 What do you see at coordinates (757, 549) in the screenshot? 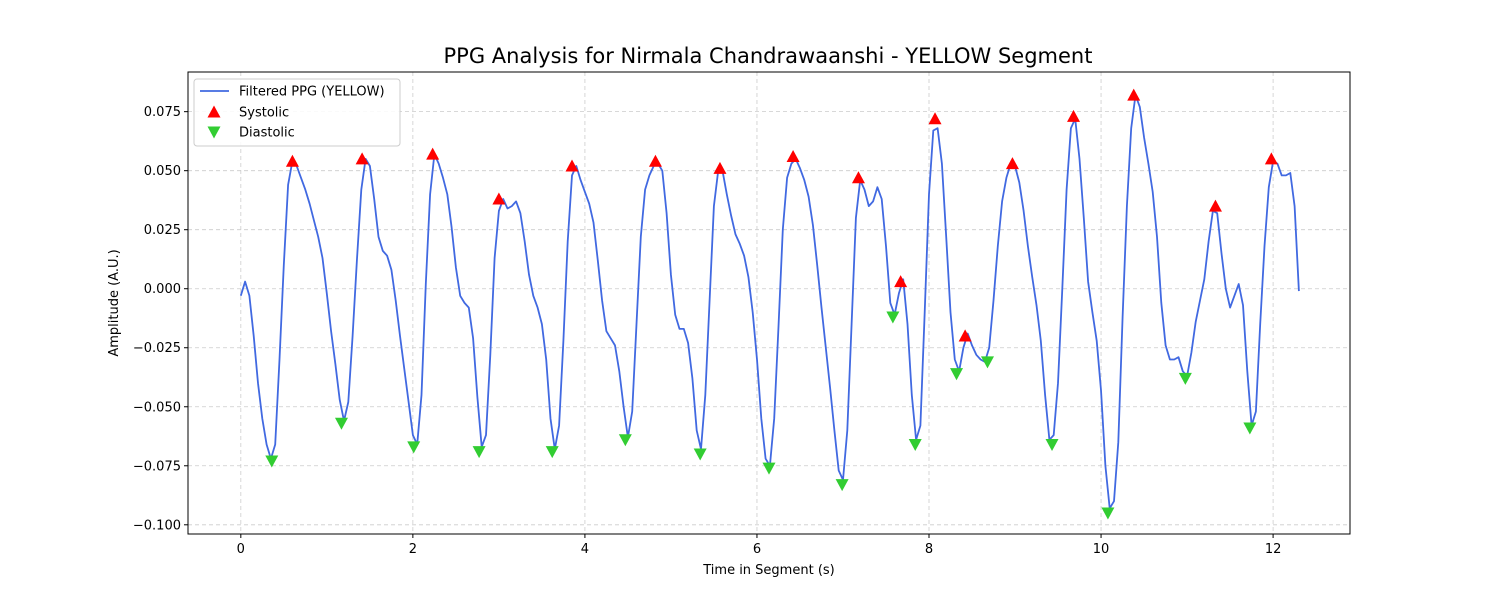
I see `x-tick-label: 6` at bounding box center [757, 549].